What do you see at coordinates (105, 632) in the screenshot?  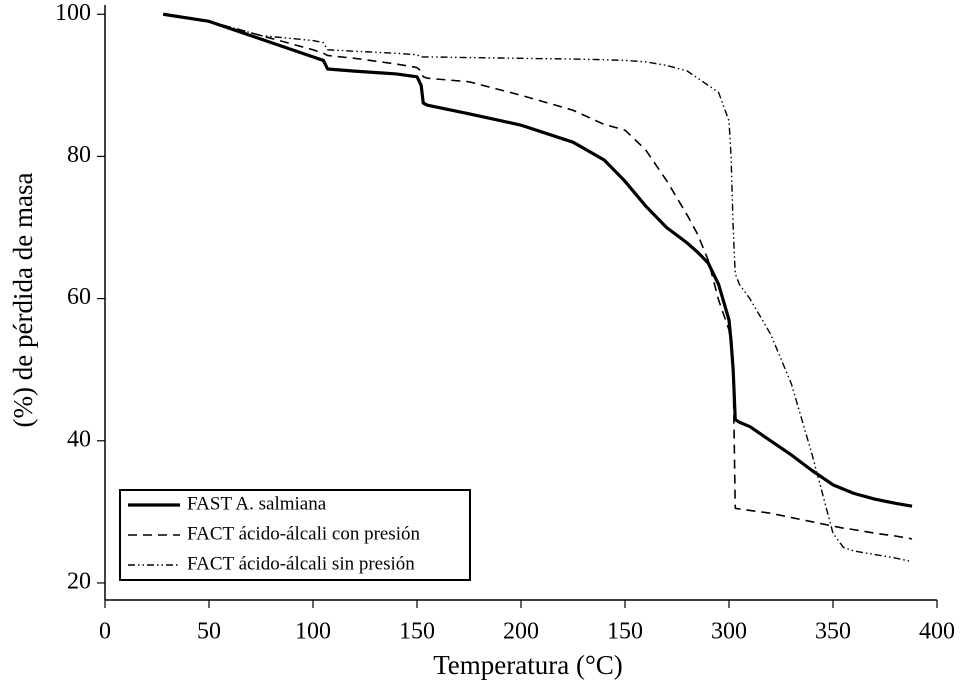 I see `x-tick-label: 0` at bounding box center [105, 632].